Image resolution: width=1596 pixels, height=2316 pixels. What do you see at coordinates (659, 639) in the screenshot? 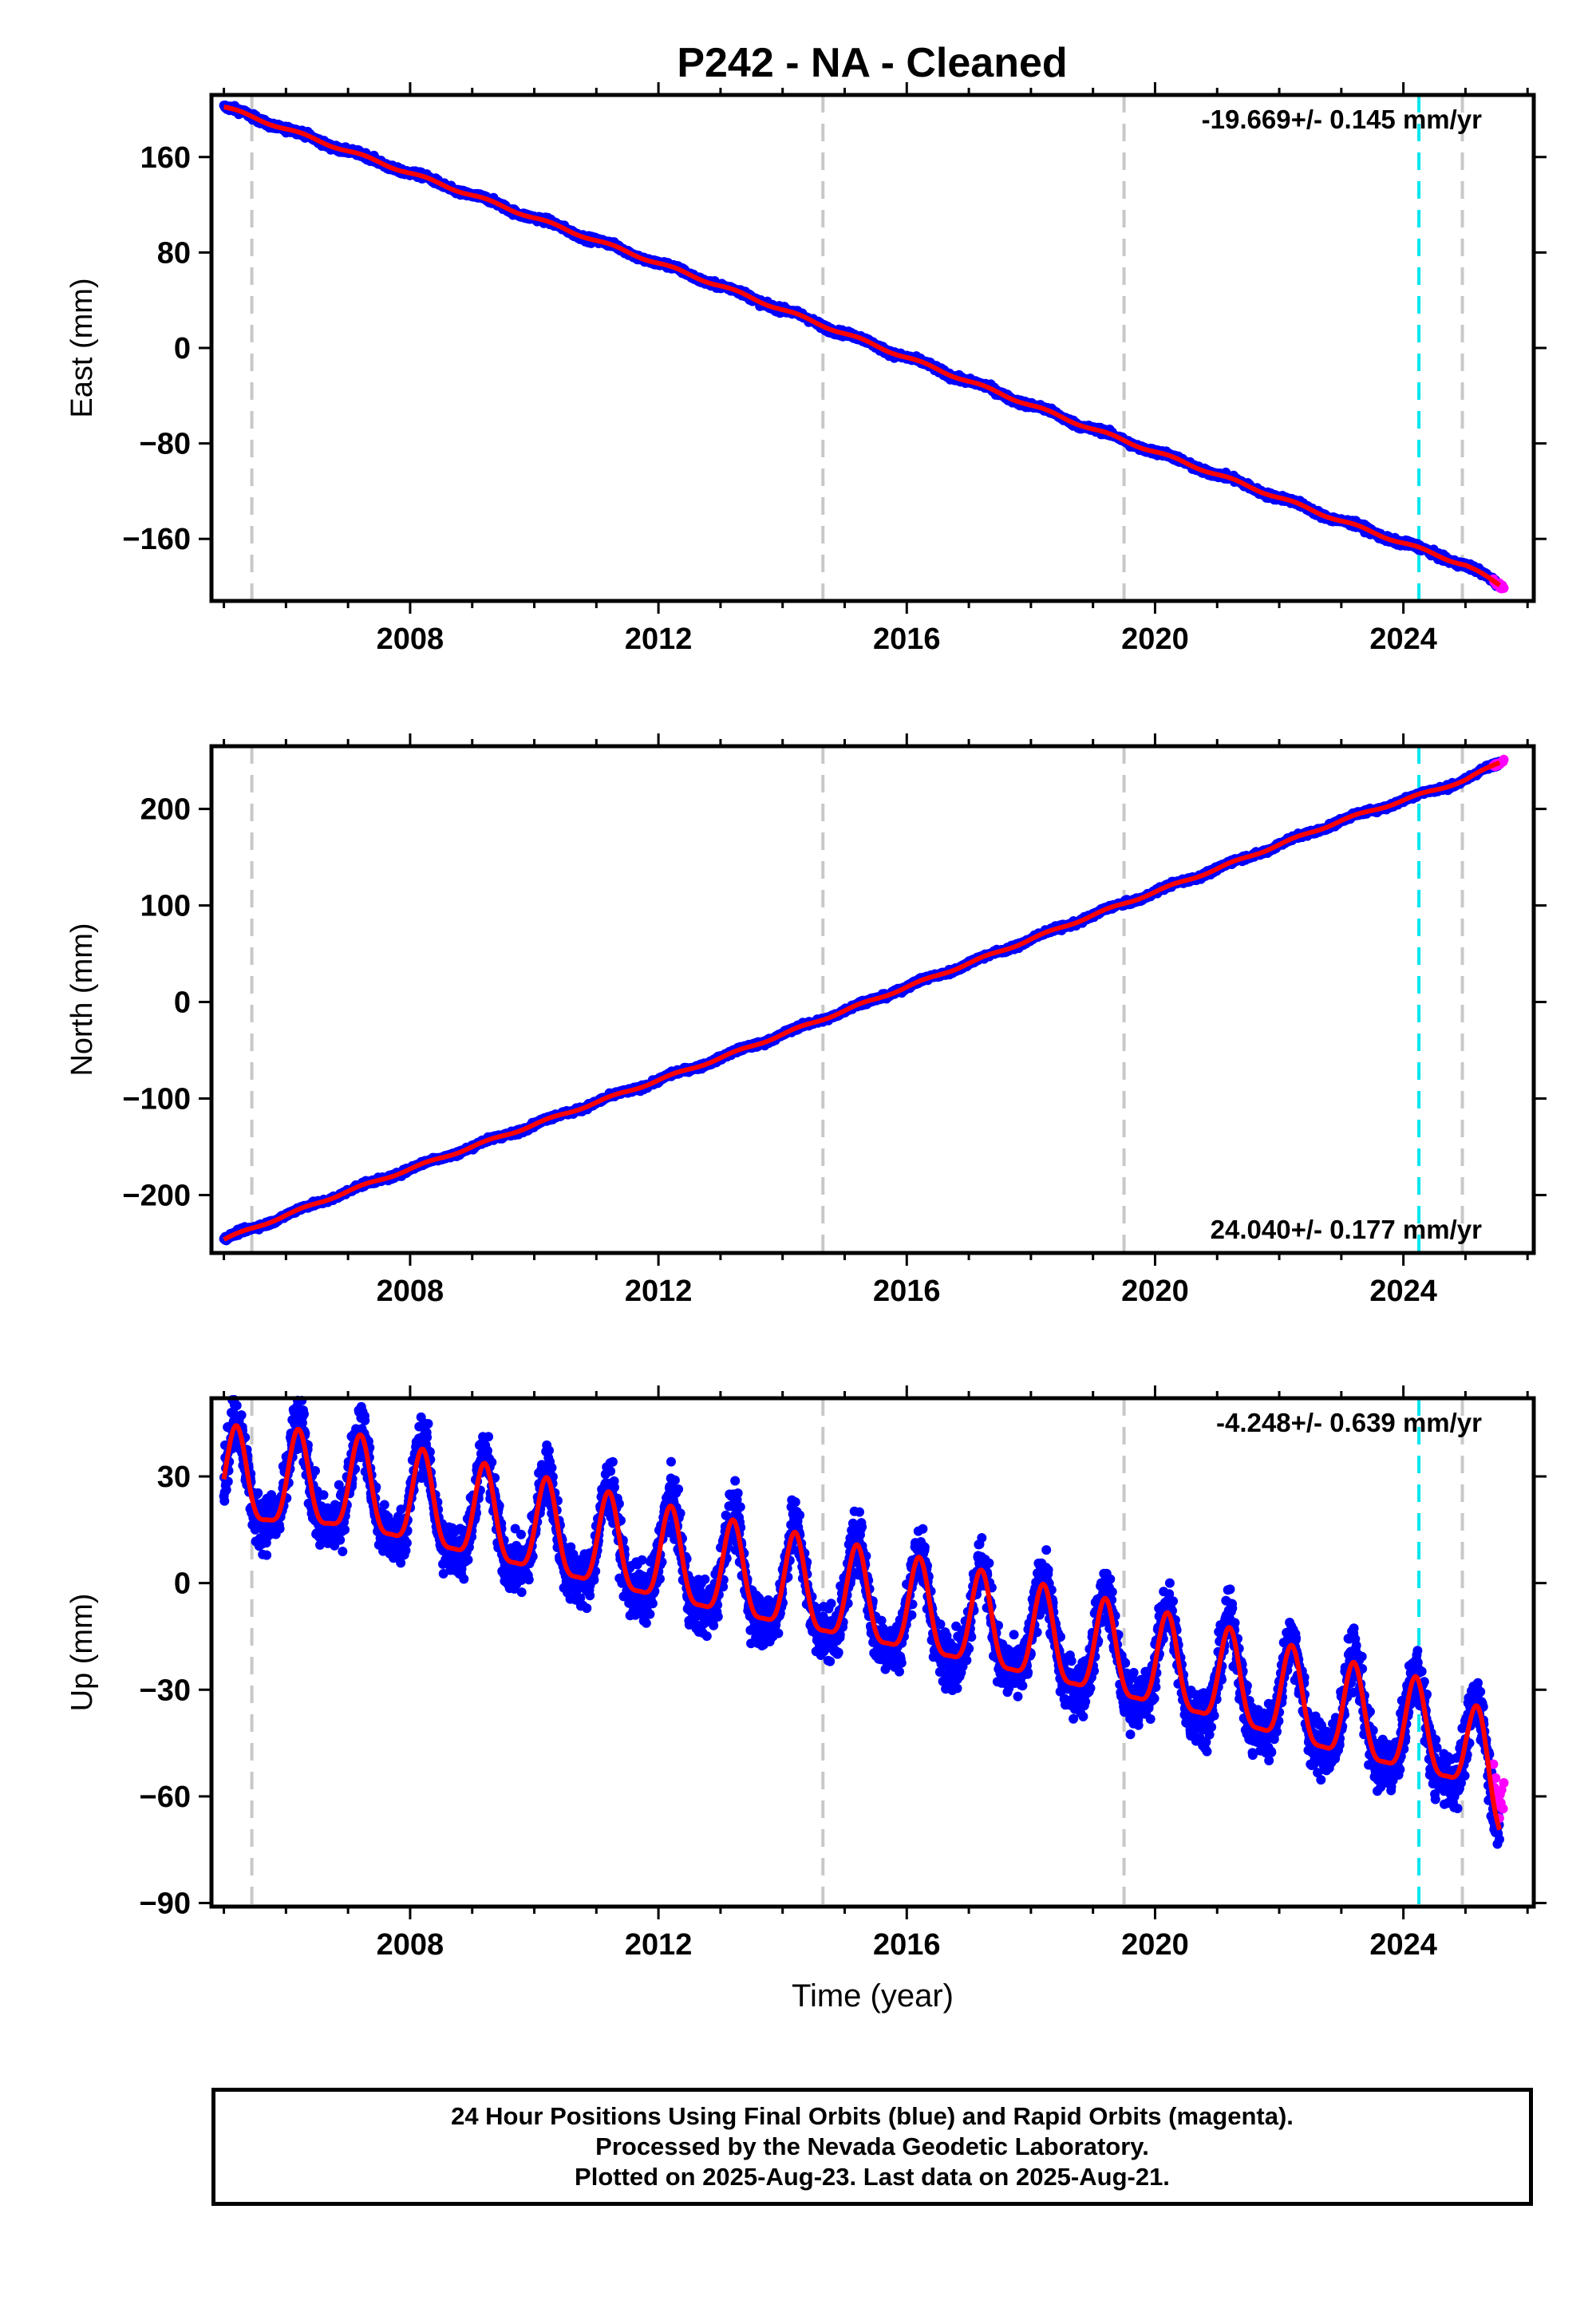
I see `x-tick-label: 2012` at bounding box center [659, 639].